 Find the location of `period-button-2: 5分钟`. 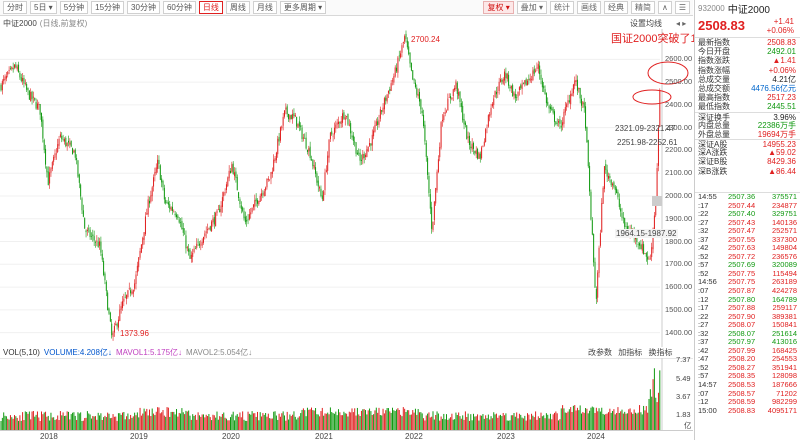

period-button-2: 5分钟 is located at coordinates (74, 7).